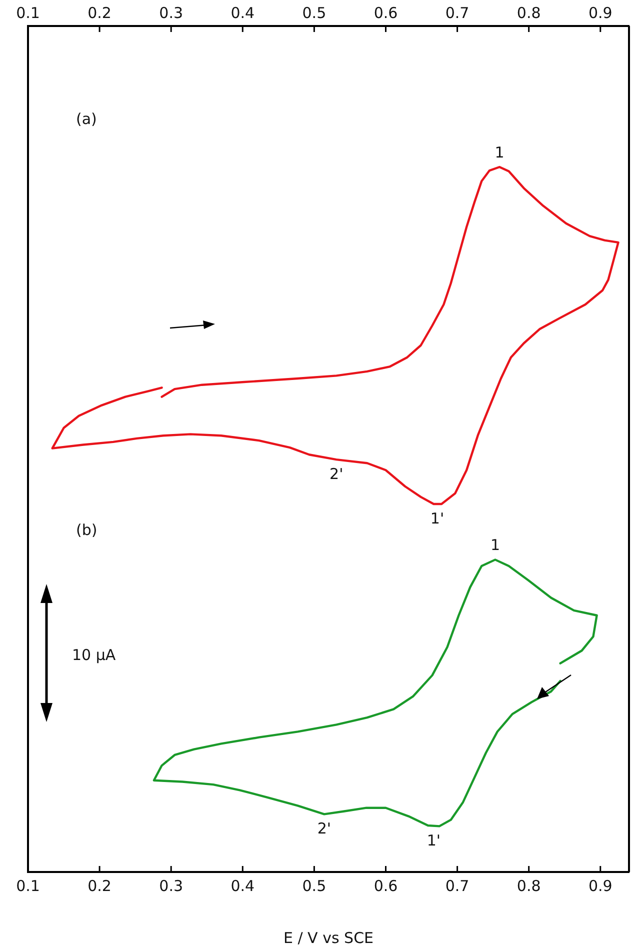 The width and height of the screenshot is (631, 952). What do you see at coordinates (100, 885) in the screenshot?
I see `x2-tick-label: 0.2` at bounding box center [100, 885].